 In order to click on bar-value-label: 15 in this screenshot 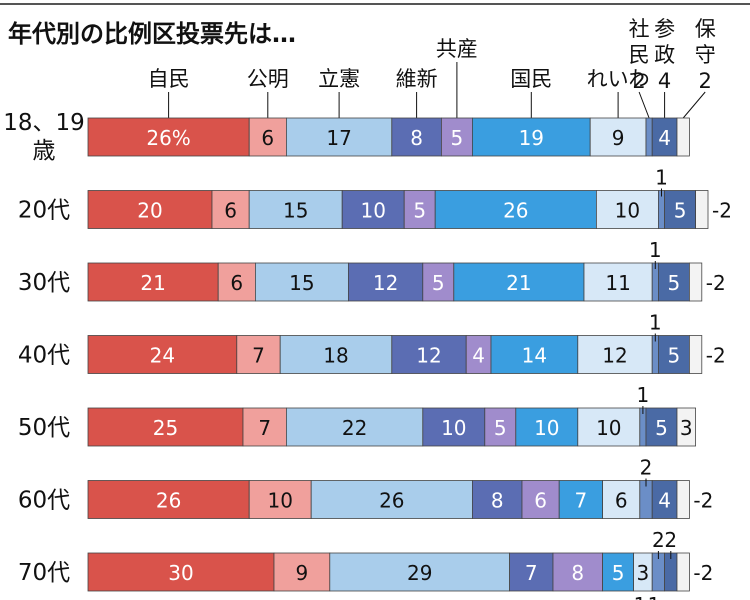, I will do `click(295, 211)`.